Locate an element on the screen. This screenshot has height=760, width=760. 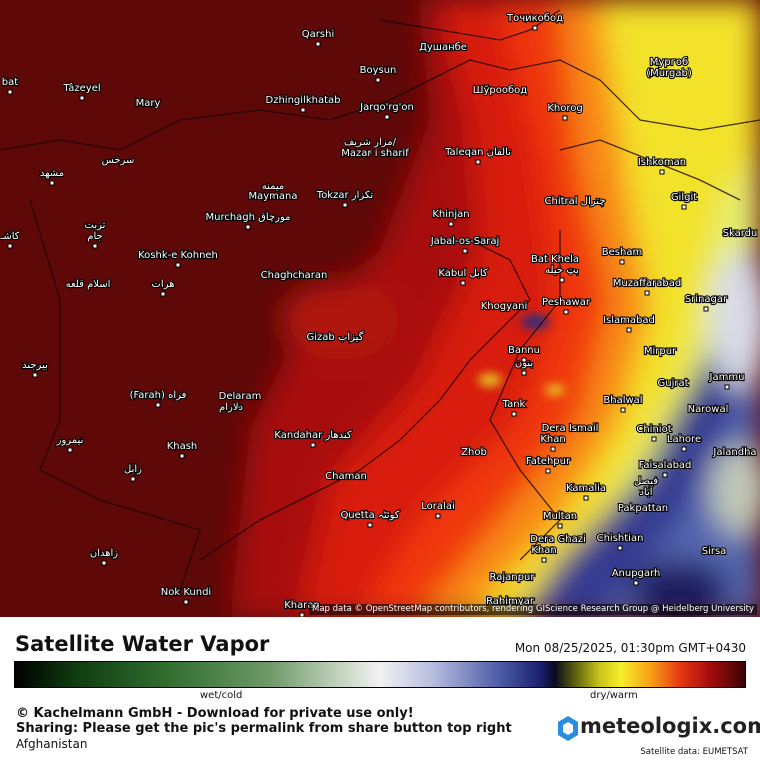
legend-right: dry/warm is located at coordinates (614, 695).